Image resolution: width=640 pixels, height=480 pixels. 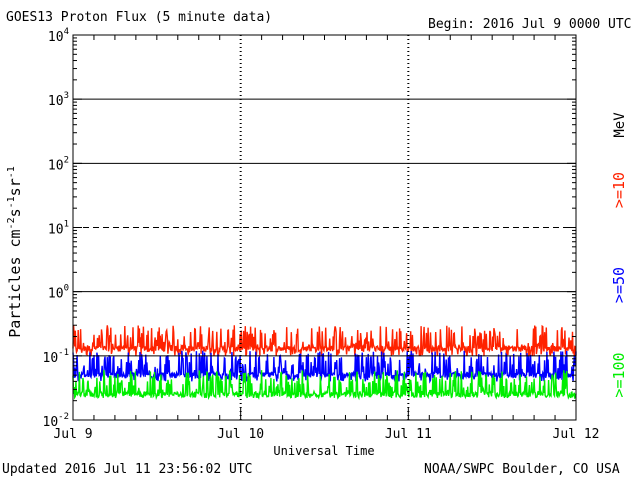 What do you see at coordinates (324, 362) in the screenshot?
I see `series-layer` at bounding box center [324, 362].